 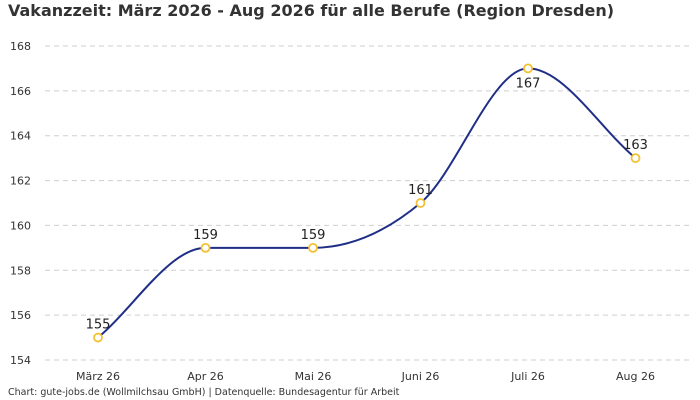 What do you see at coordinates (20, 203) in the screenshot?
I see `y-axis-ticks: 154 156 158 160 162 164 166 168` at bounding box center [20, 203].